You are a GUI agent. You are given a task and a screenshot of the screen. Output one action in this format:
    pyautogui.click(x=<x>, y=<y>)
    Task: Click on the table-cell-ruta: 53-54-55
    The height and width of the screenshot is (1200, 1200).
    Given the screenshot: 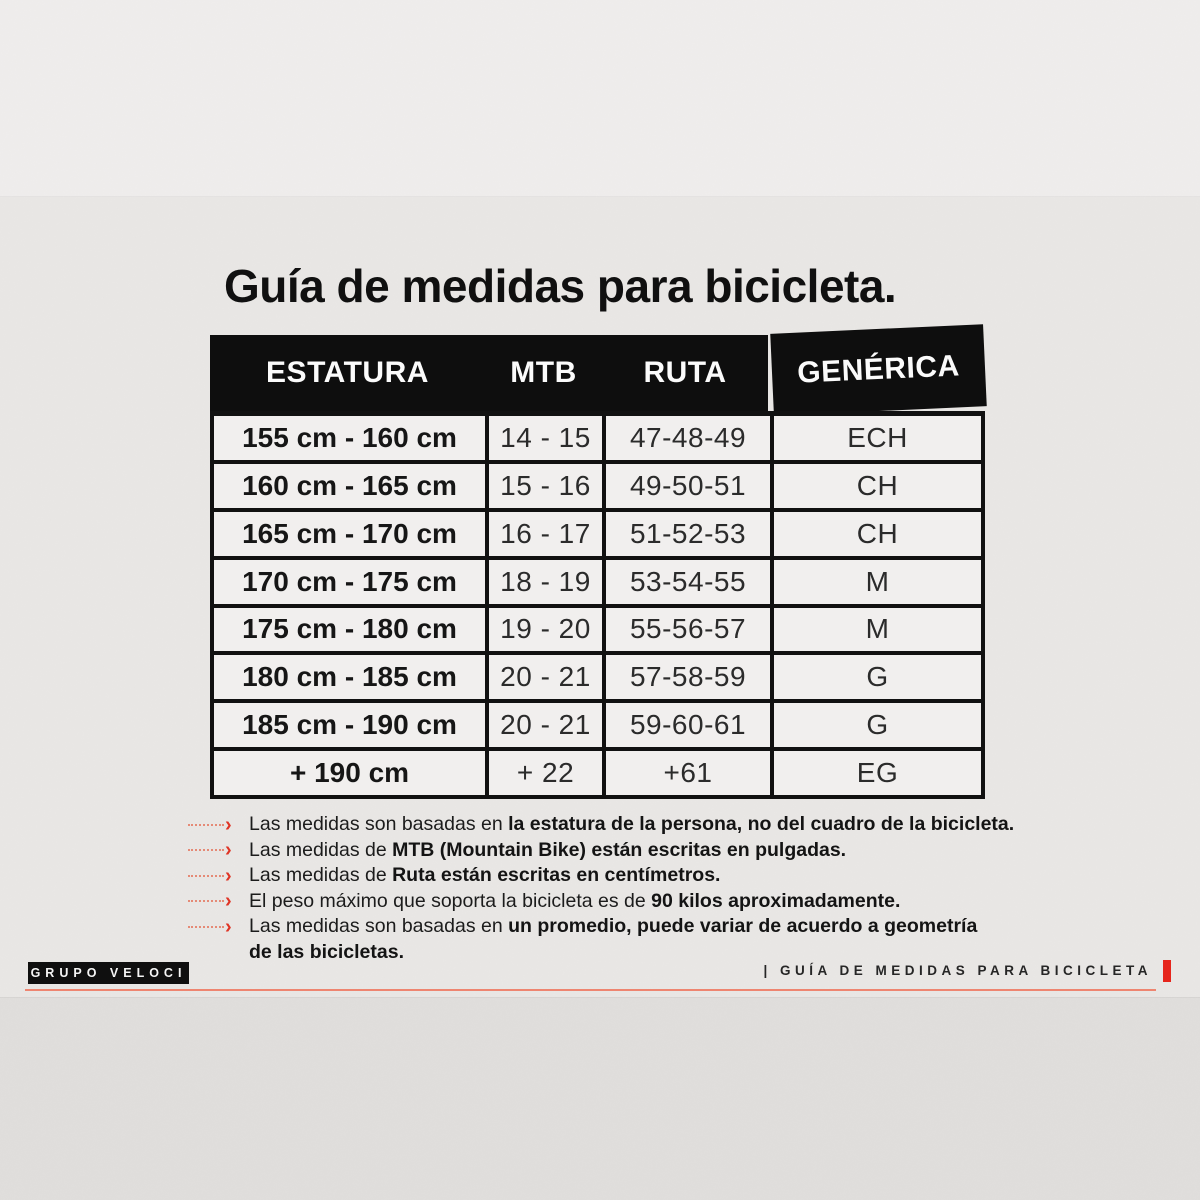 What is the action you would take?
    pyautogui.click(x=688, y=581)
    